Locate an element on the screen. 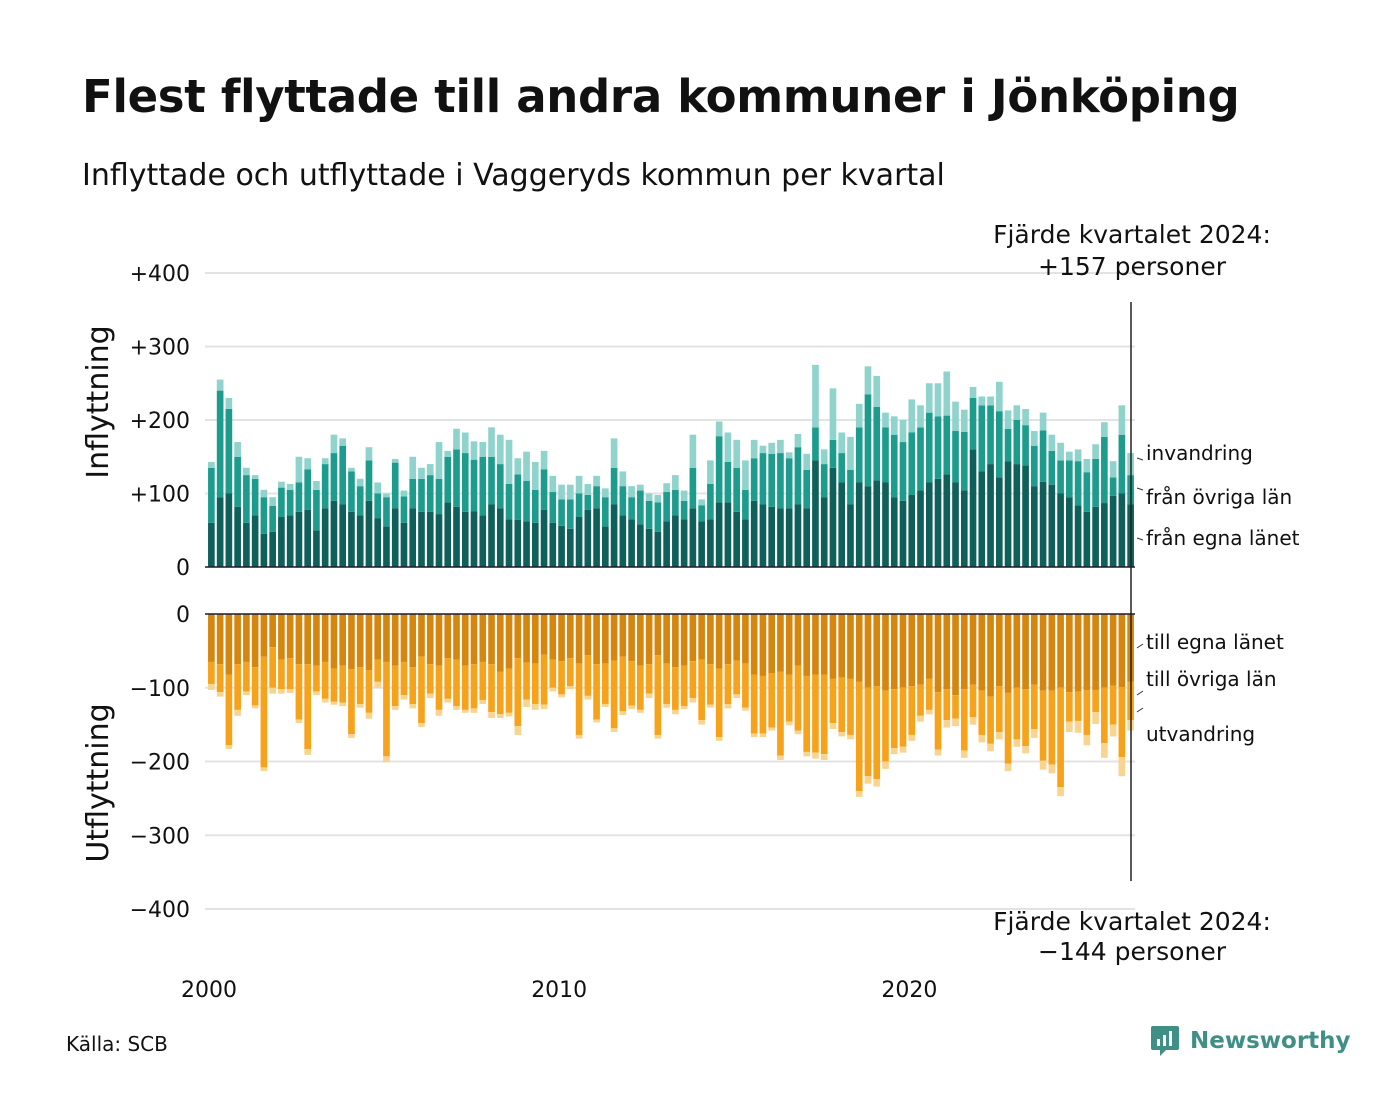  newsworthy-logo-icon is located at coordinates (1165, 1041).